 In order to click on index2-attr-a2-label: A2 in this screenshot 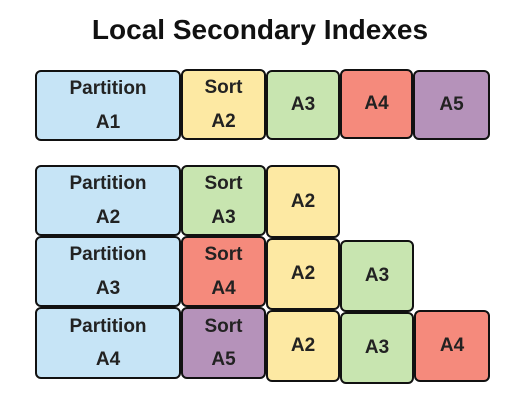, I will do `click(303, 274)`.